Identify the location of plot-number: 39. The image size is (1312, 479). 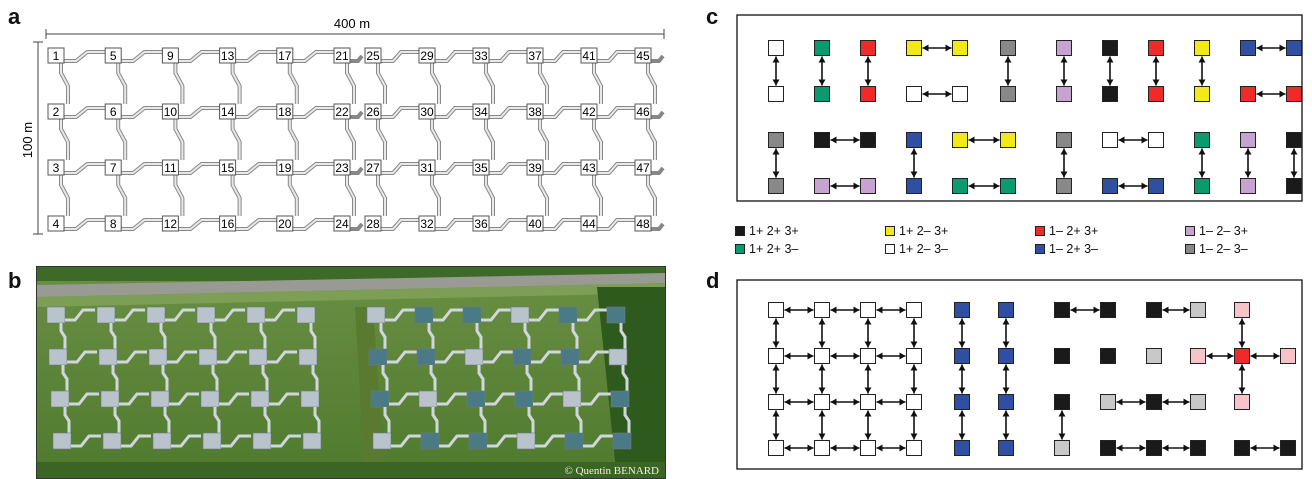
(535, 168).